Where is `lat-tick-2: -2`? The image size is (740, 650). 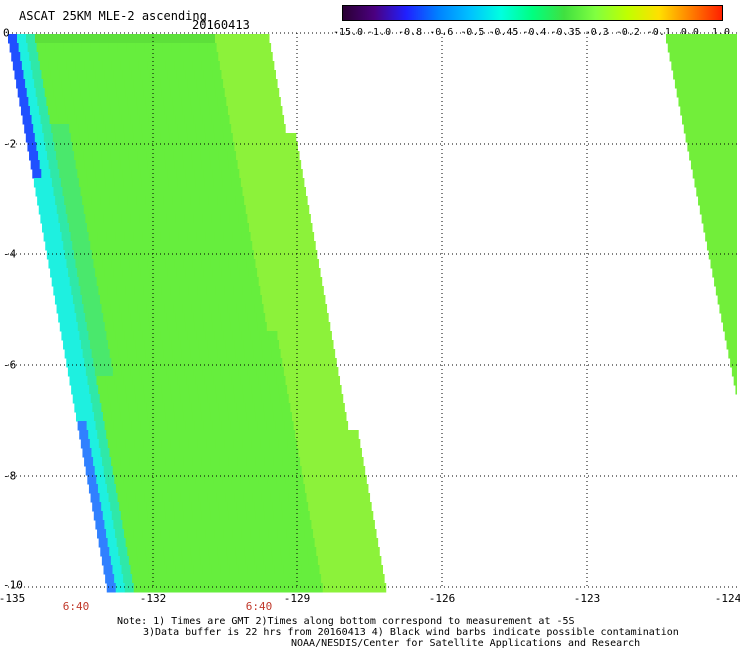 lat-tick-2: -2 is located at coordinates (10, 144).